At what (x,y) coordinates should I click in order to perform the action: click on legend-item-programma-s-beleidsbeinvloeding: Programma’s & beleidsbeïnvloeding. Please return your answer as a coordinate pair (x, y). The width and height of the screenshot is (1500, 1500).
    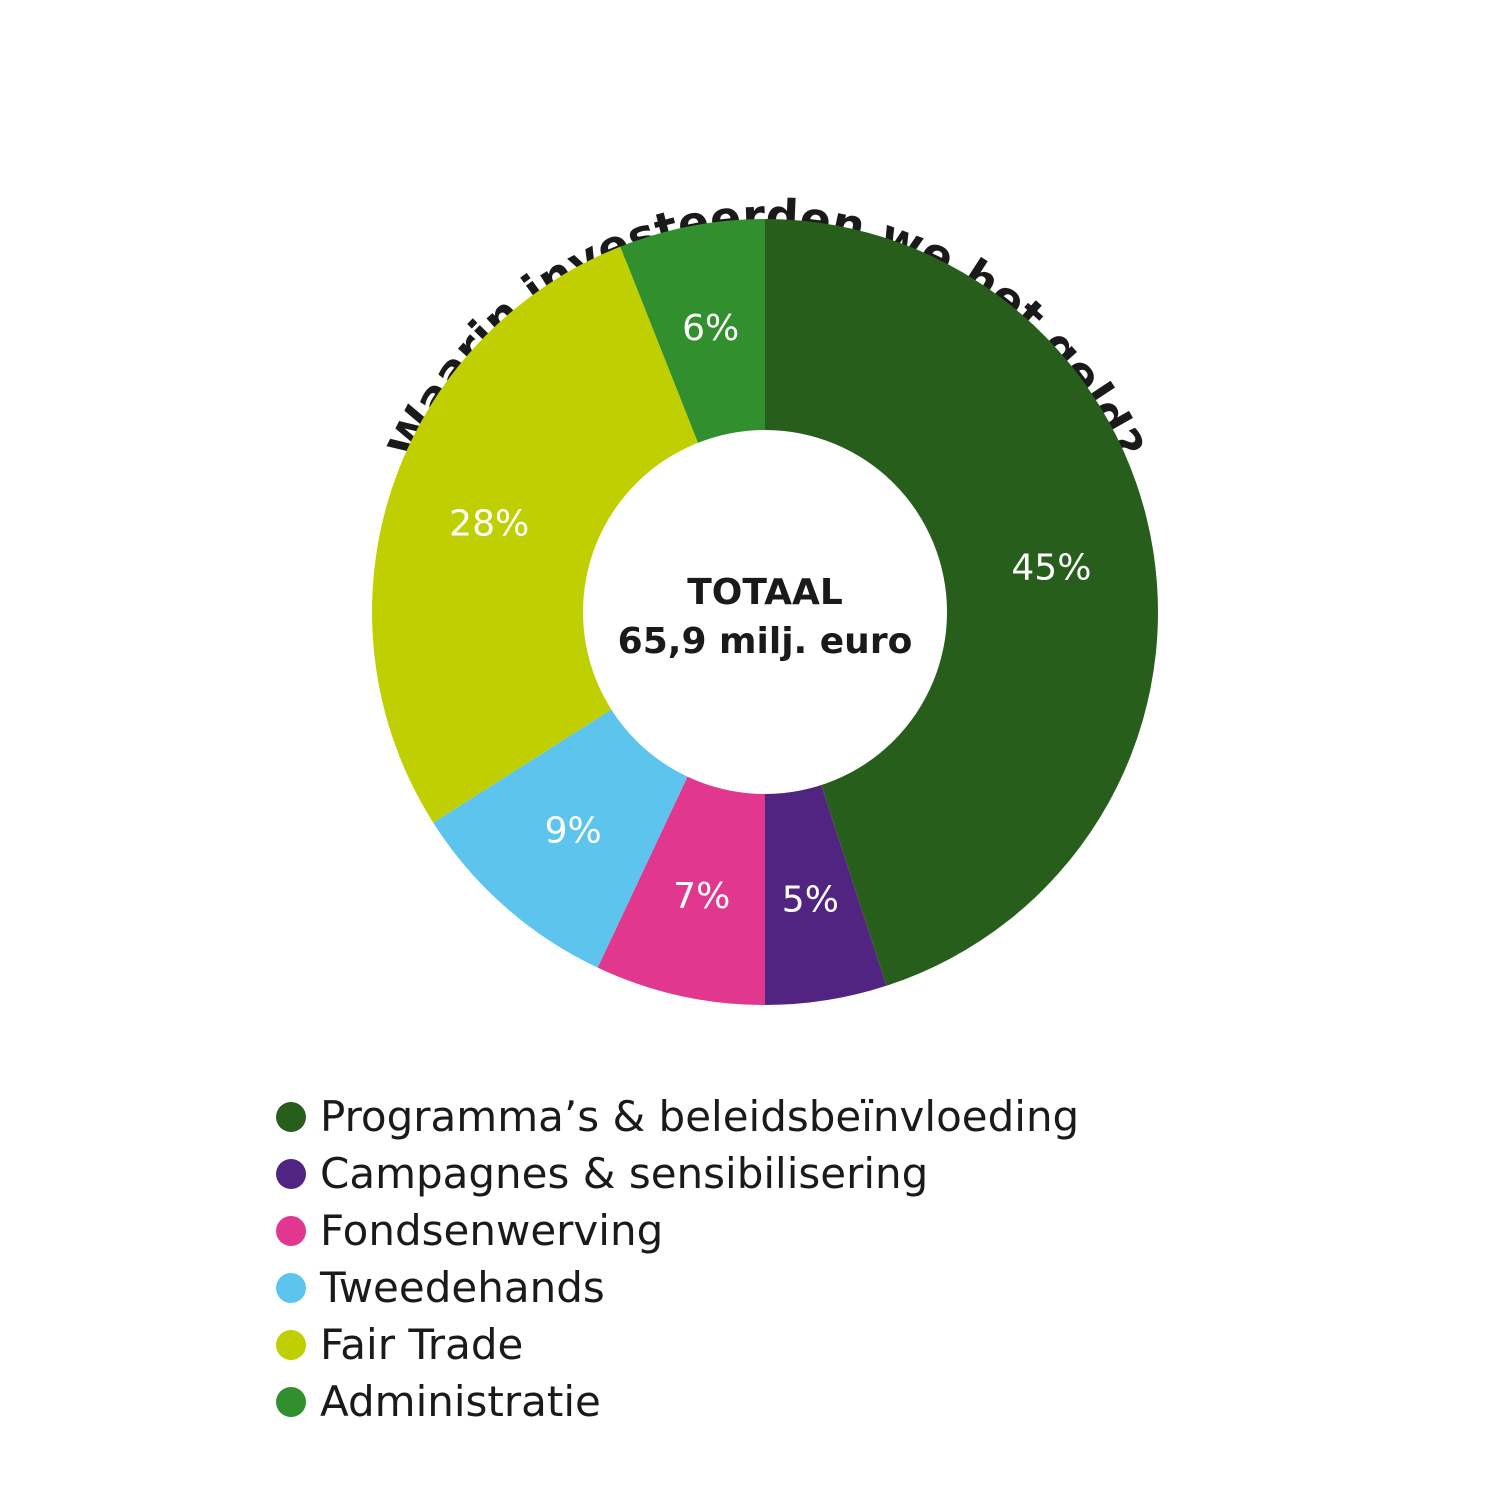
    Looking at the image, I should click on (677, 1116).